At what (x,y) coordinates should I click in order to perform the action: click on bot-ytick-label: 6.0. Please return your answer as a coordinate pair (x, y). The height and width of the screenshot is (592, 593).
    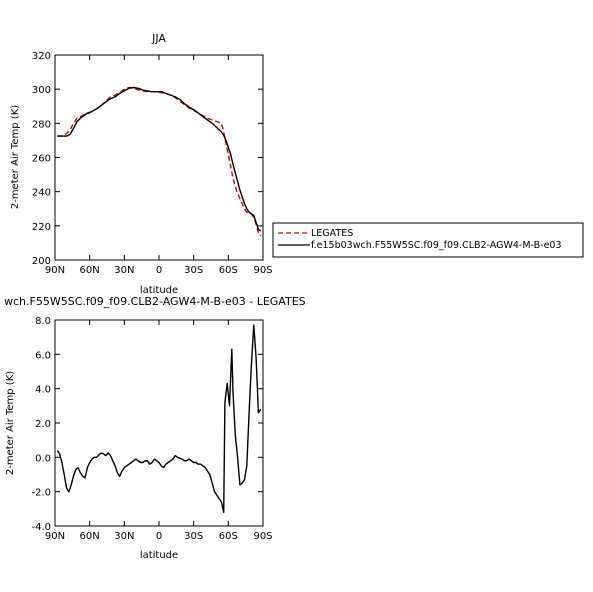
    Looking at the image, I should click on (43, 355).